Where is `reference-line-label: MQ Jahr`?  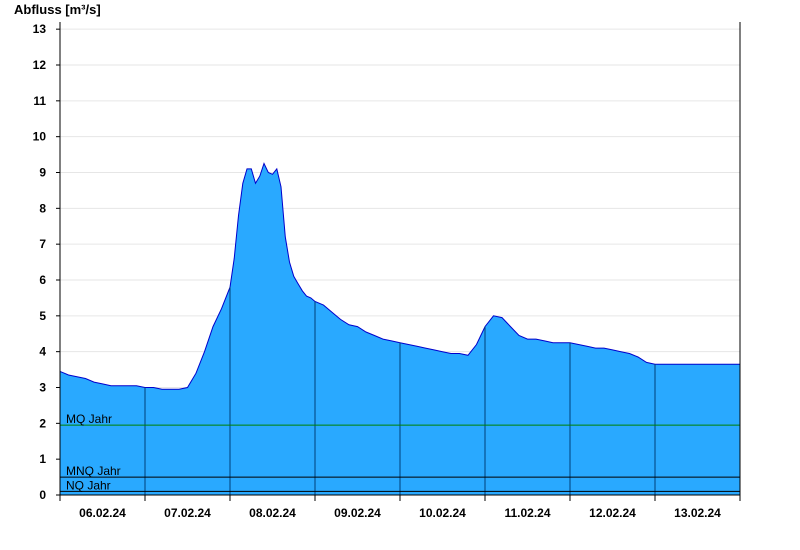 reference-line-label: MQ Jahr is located at coordinates (89, 419).